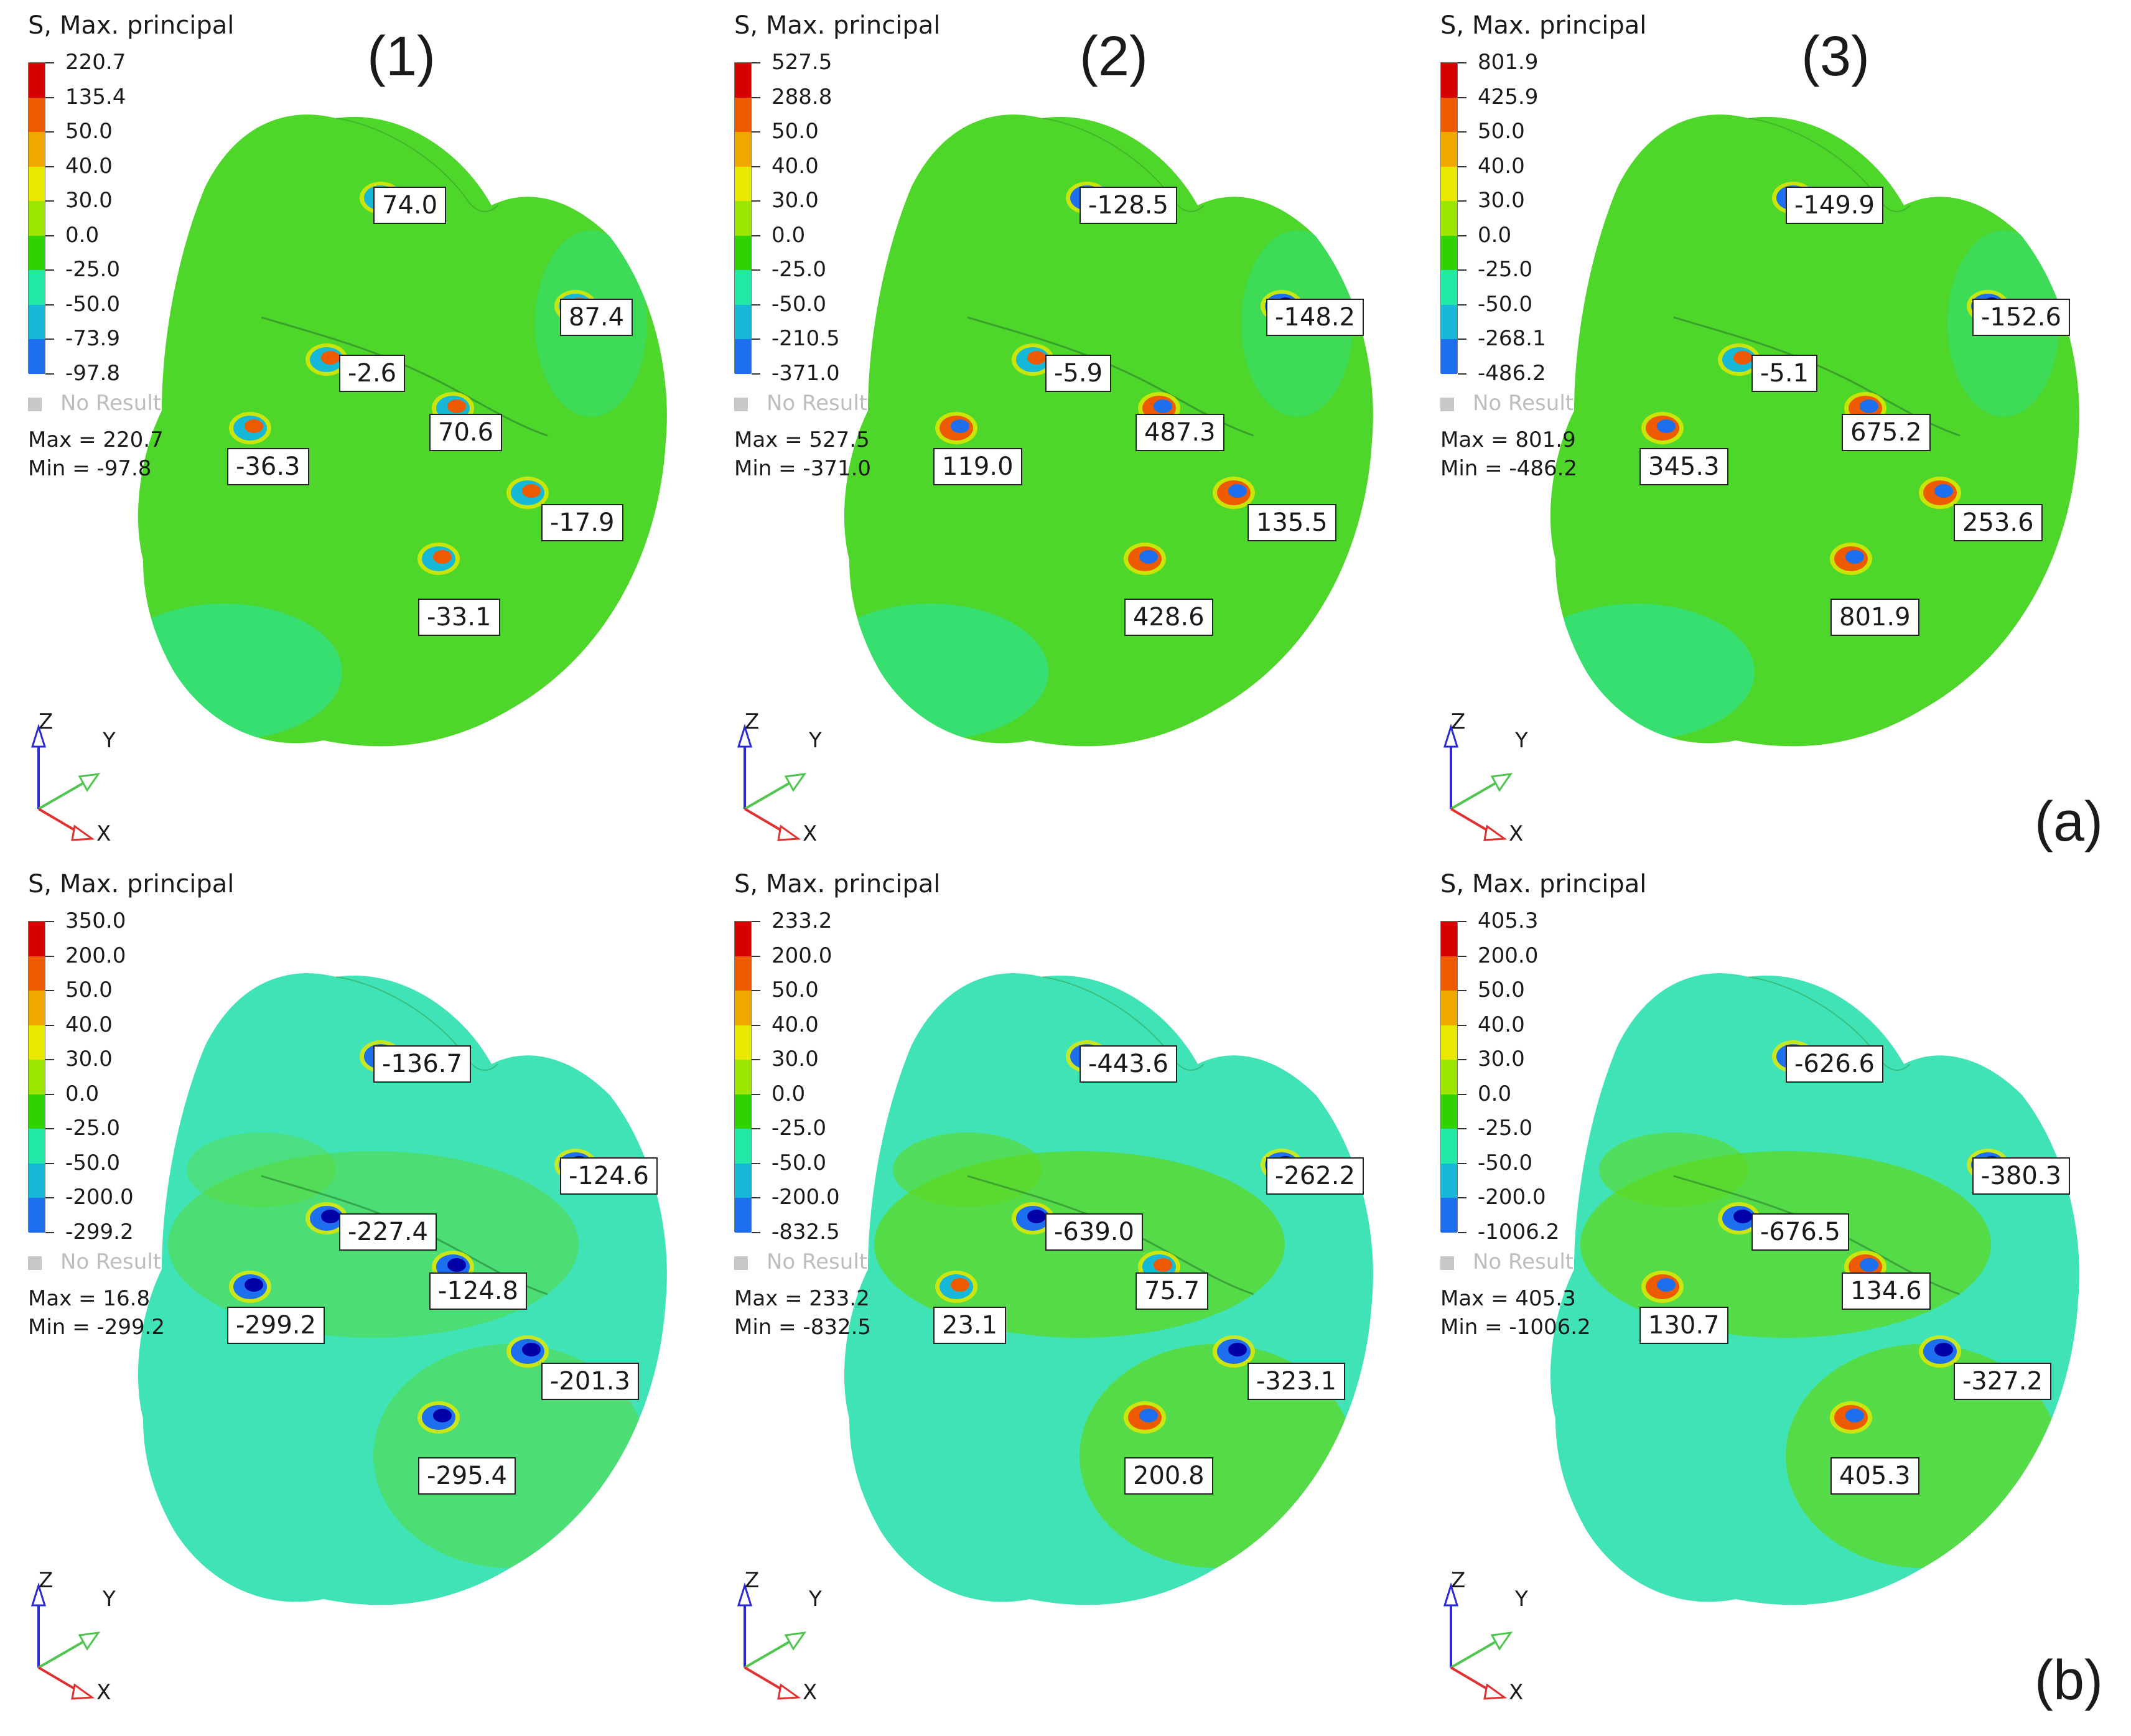  Describe the element at coordinates (89, 201) in the screenshot. I see `legend-tick-label: 30.0` at that location.